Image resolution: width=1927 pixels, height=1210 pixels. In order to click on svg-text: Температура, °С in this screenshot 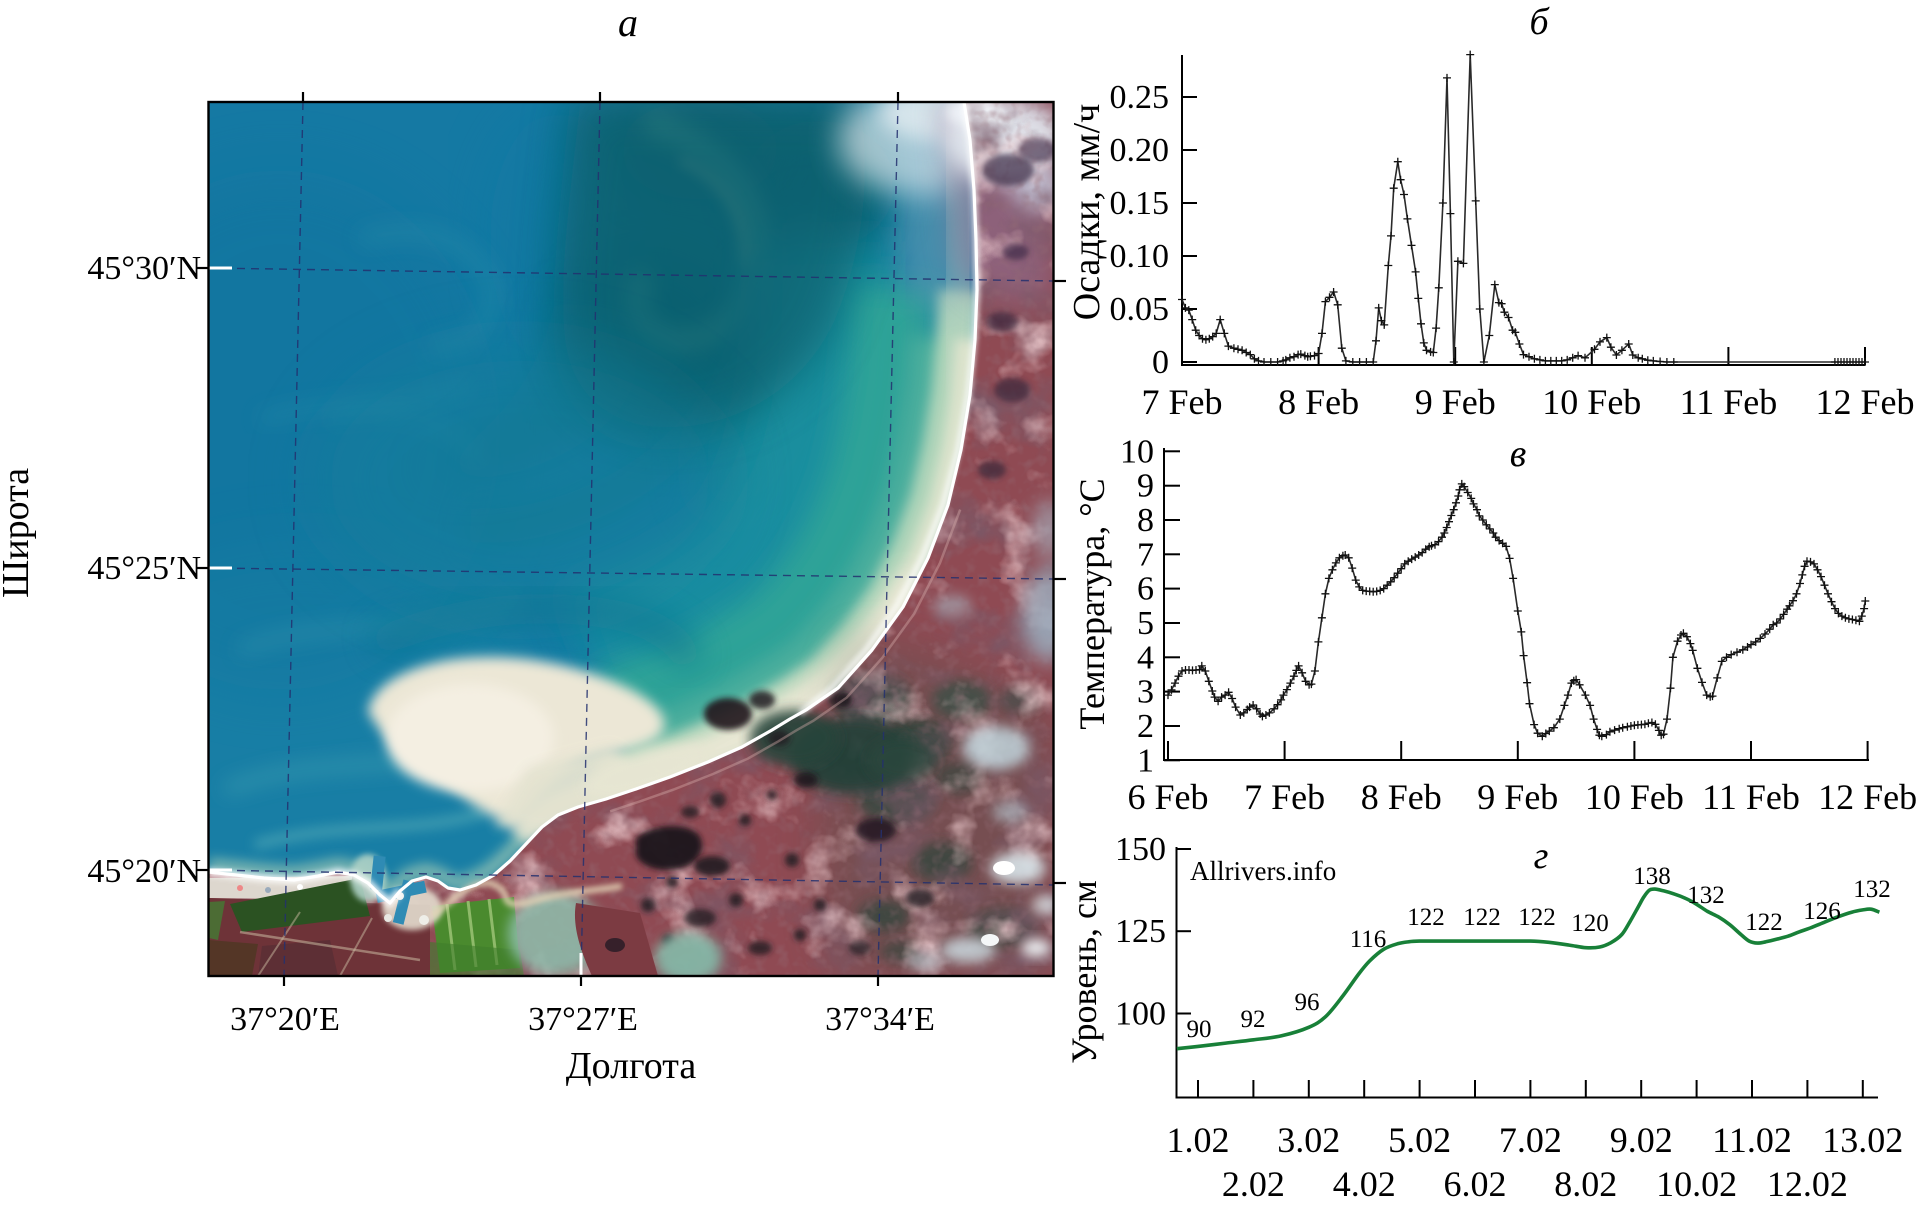, I will do `click(1092, 603)`.